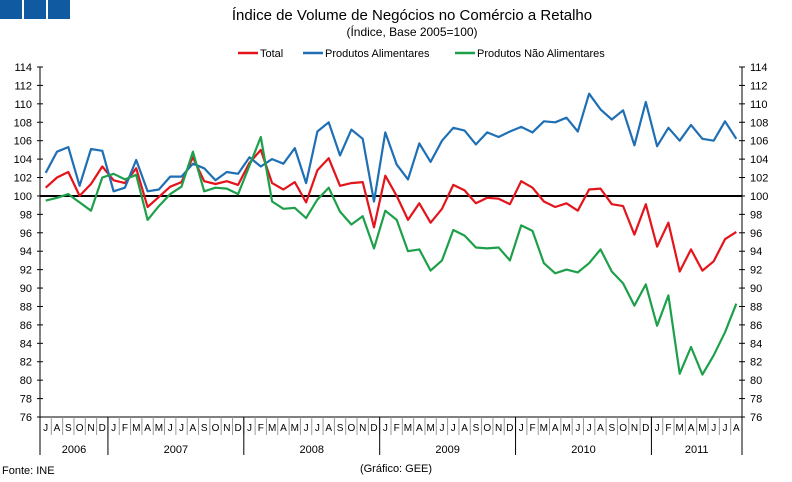 The width and height of the screenshot is (792, 482). What do you see at coordinates (377, 54) in the screenshot?
I see `legend-label: Produtos Alimentares` at bounding box center [377, 54].